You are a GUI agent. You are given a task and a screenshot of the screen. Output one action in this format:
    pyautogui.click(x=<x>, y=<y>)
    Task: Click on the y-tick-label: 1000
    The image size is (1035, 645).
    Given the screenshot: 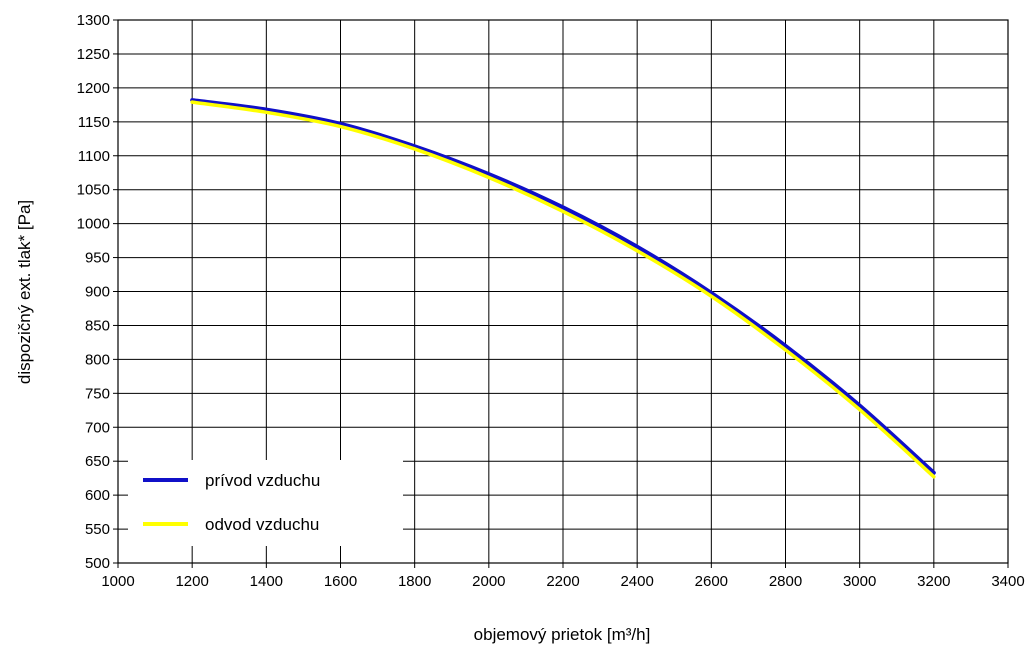 What is the action you would take?
    pyautogui.click(x=93, y=224)
    